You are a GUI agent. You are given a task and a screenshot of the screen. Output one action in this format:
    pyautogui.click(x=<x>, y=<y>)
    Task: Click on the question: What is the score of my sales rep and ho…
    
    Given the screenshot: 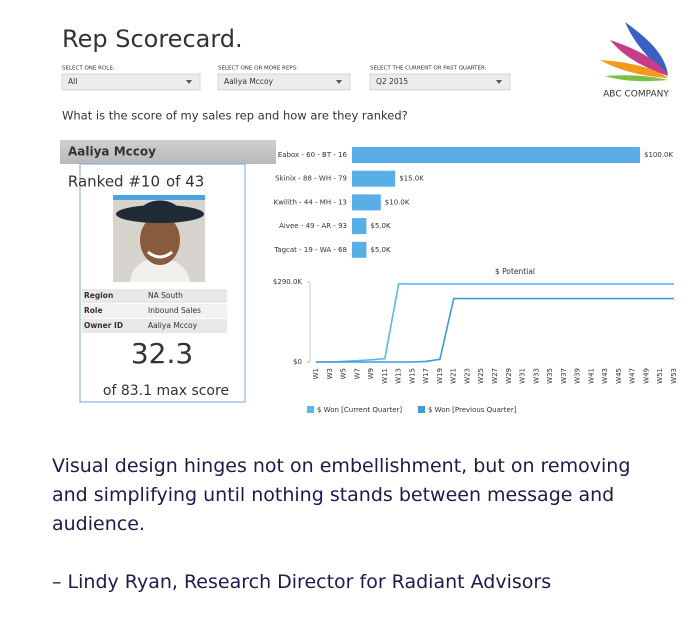 What is the action you would take?
    pyautogui.click(x=235, y=116)
    